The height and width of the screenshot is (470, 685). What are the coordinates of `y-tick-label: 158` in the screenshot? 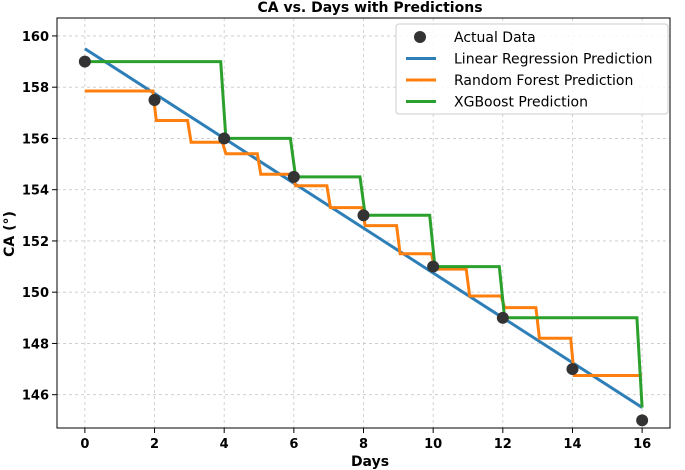 It's located at (35, 88).